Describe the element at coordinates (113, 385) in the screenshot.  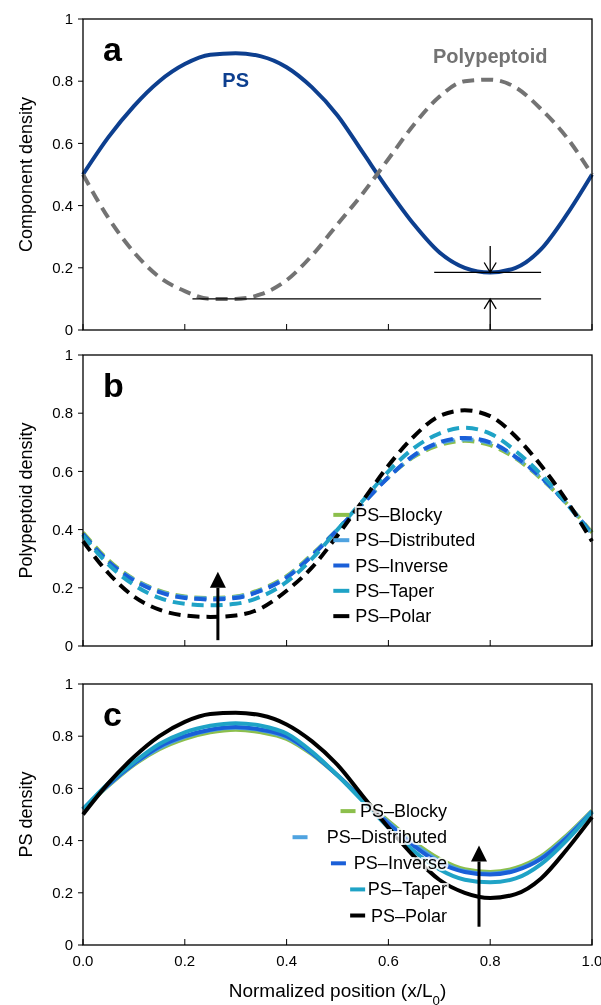
I see `chart-title: b` at that location.